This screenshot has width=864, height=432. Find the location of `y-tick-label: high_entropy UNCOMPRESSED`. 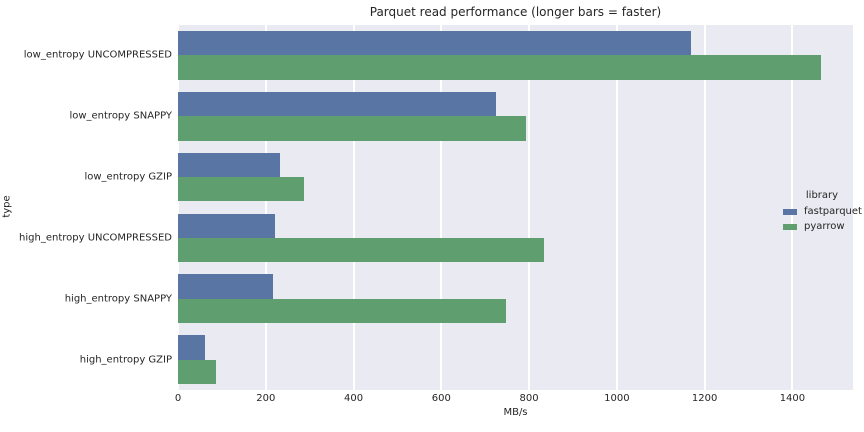

y-tick-label: high_entropy UNCOMPRESSED is located at coordinates (95, 238).